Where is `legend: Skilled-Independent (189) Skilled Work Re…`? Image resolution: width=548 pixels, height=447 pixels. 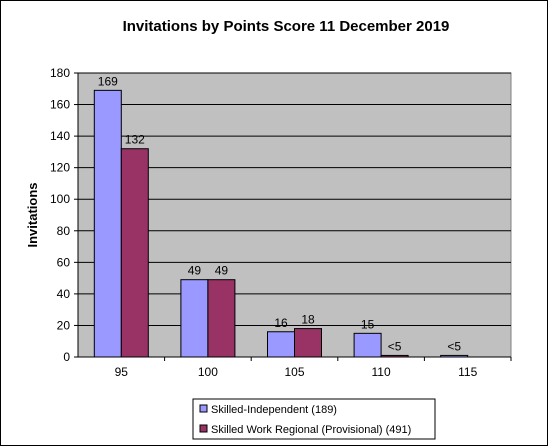 legend: Skilled-Independent (189) Skilled Work Re… is located at coordinates (314, 419).